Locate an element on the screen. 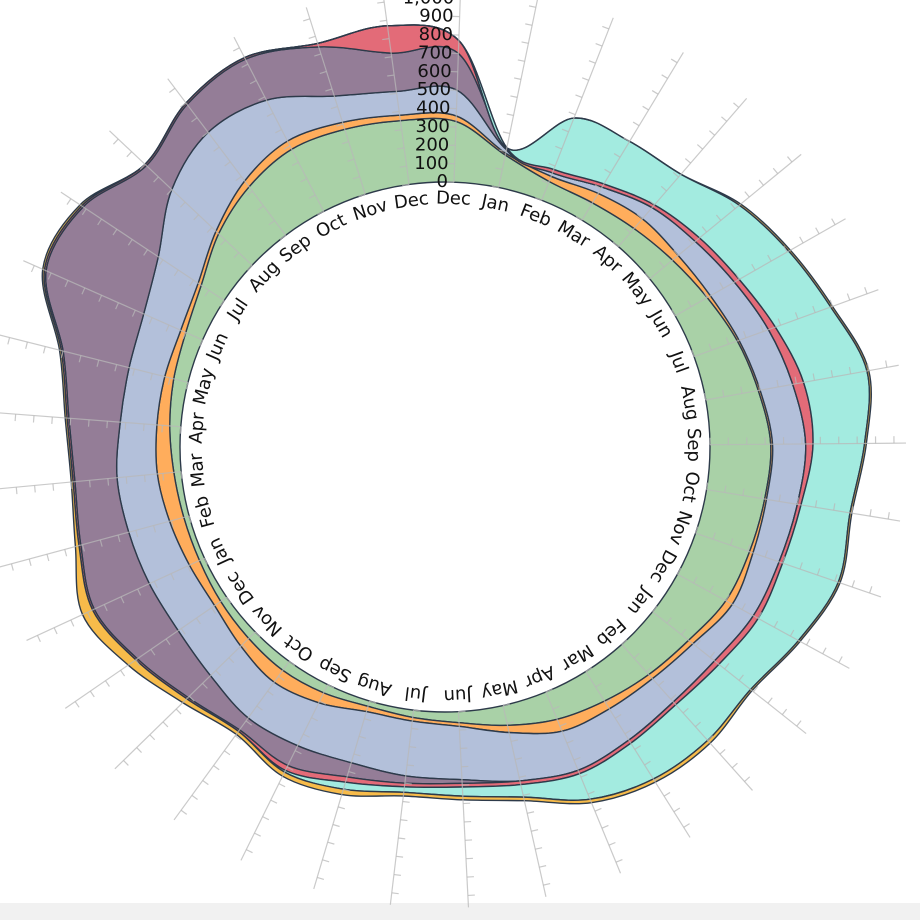 This screenshot has height=920, width=920. category-label: Nov is located at coordinates (370, 210).